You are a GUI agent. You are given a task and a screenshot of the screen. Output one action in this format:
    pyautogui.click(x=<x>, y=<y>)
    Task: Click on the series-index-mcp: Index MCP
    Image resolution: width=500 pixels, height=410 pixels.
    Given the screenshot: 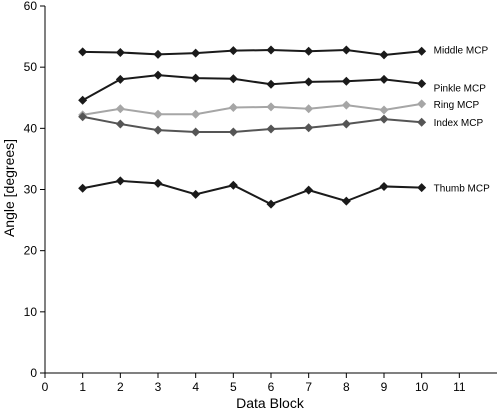 What is the action you would take?
    pyautogui.click(x=281, y=124)
    